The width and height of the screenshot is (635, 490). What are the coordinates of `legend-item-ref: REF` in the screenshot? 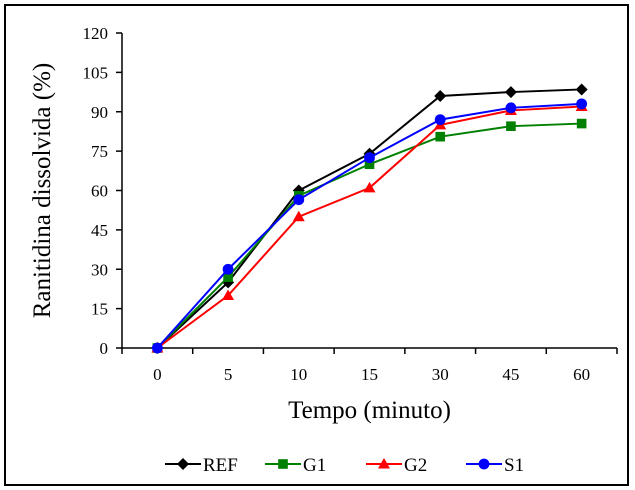 It's located at (201, 465).